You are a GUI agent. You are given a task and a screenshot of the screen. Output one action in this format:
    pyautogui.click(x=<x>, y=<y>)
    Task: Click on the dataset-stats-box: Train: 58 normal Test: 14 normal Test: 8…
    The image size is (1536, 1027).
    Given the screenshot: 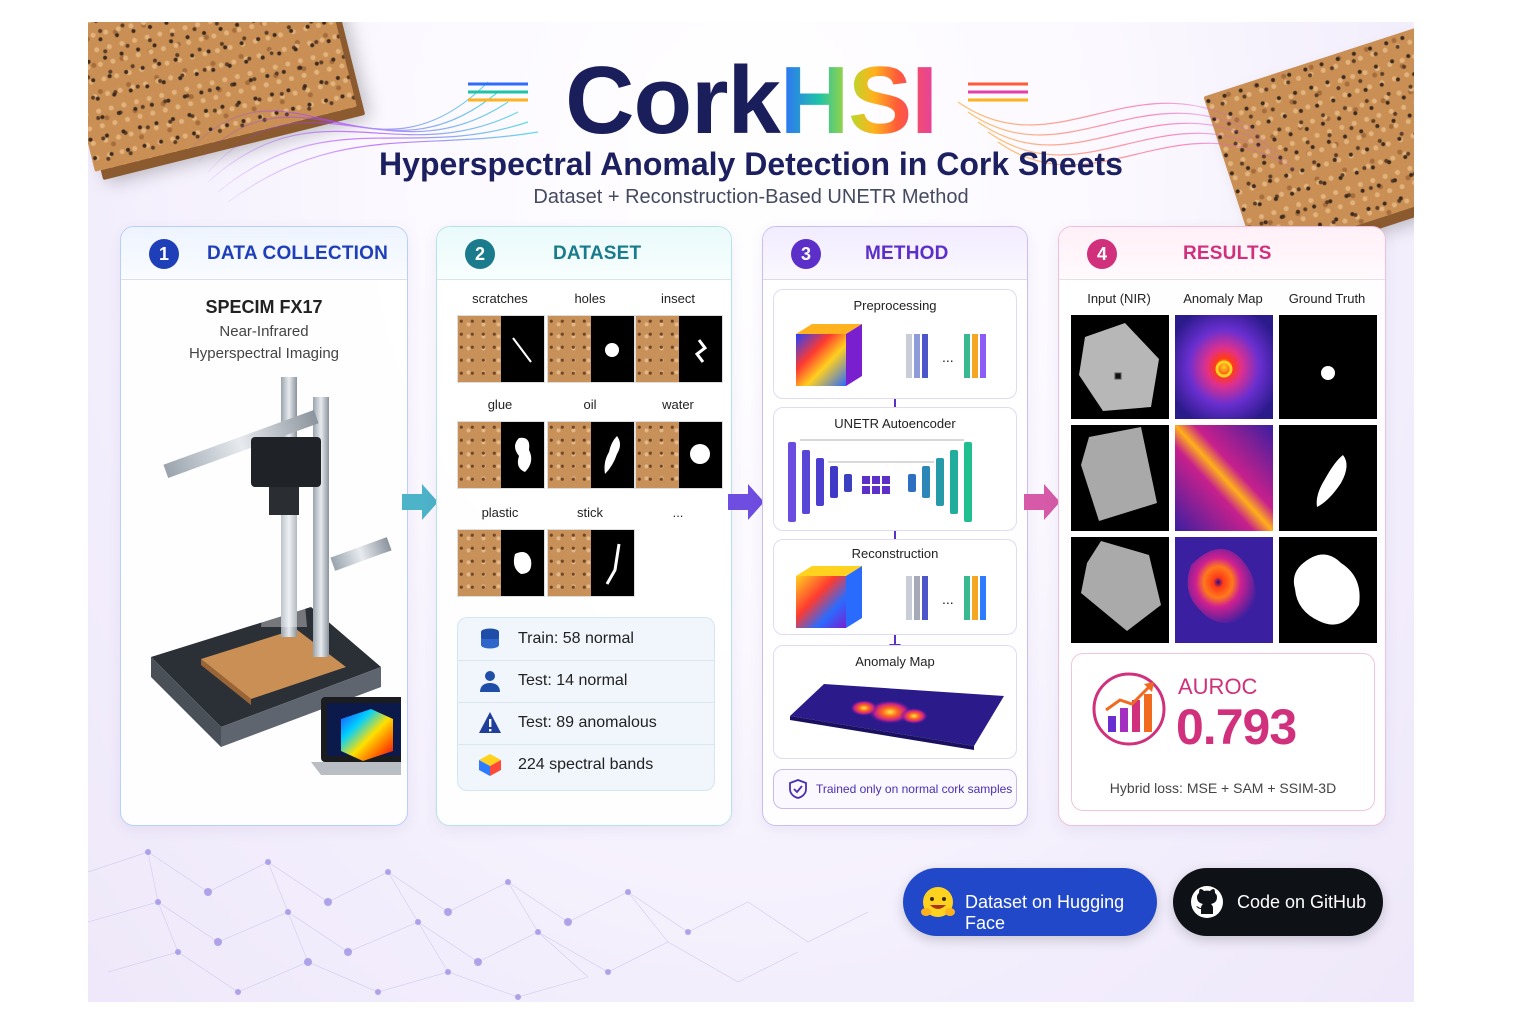 What is the action you would take?
    pyautogui.click(x=586, y=704)
    